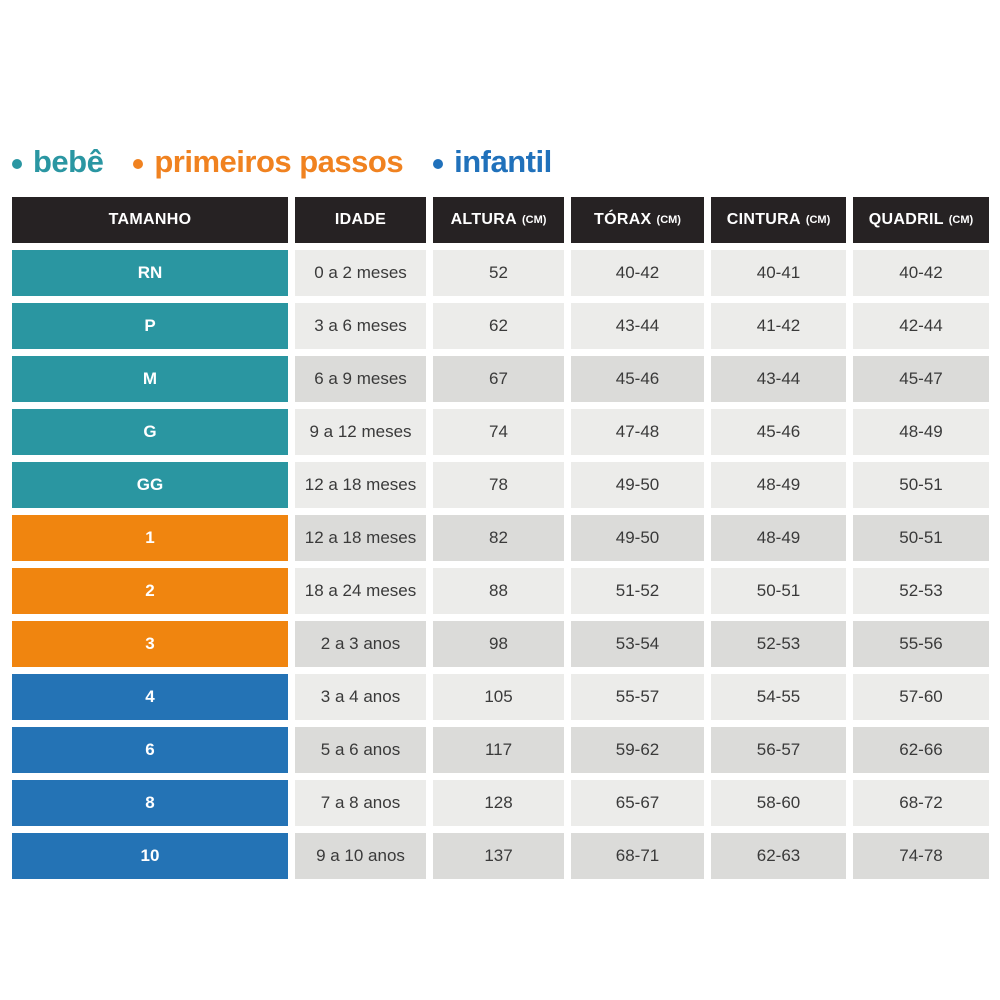 This screenshot has width=1000, height=1000. What do you see at coordinates (921, 644) in the screenshot?
I see `hip-cell: 55-56` at bounding box center [921, 644].